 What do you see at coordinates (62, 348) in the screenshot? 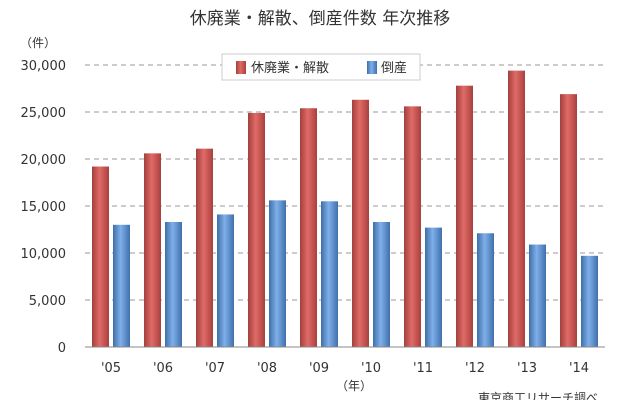
I see `y-tick-label: 0` at bounding box center [62, 348].